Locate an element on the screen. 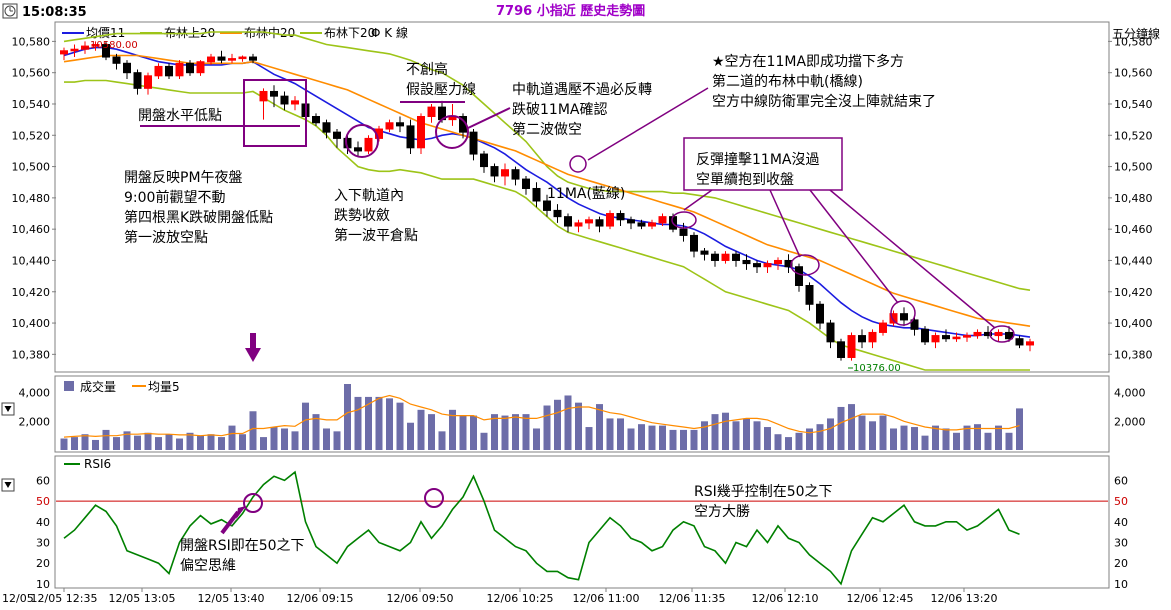  annotation-hold-short: 反彈撞擊11MA沒過 空單續抱到收盤 is located at coordinates (758, 170).